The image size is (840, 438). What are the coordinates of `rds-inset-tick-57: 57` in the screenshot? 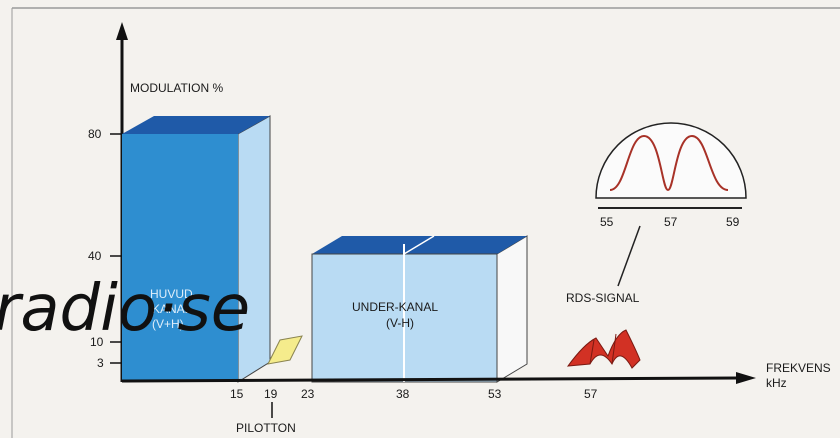 It's located at (671, 222).